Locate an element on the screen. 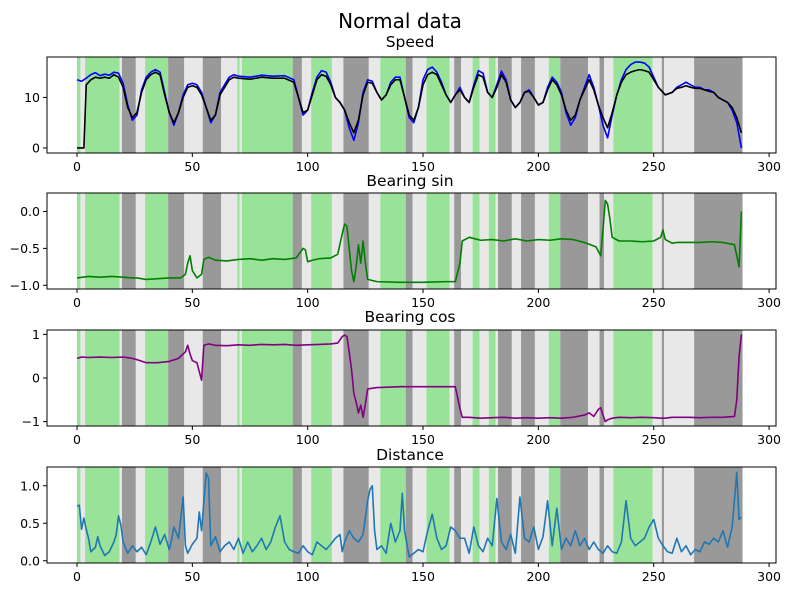 The height and width of the screenshot is (600, 800). panel-title-distance: Distance is located at coordinates (410, 455).